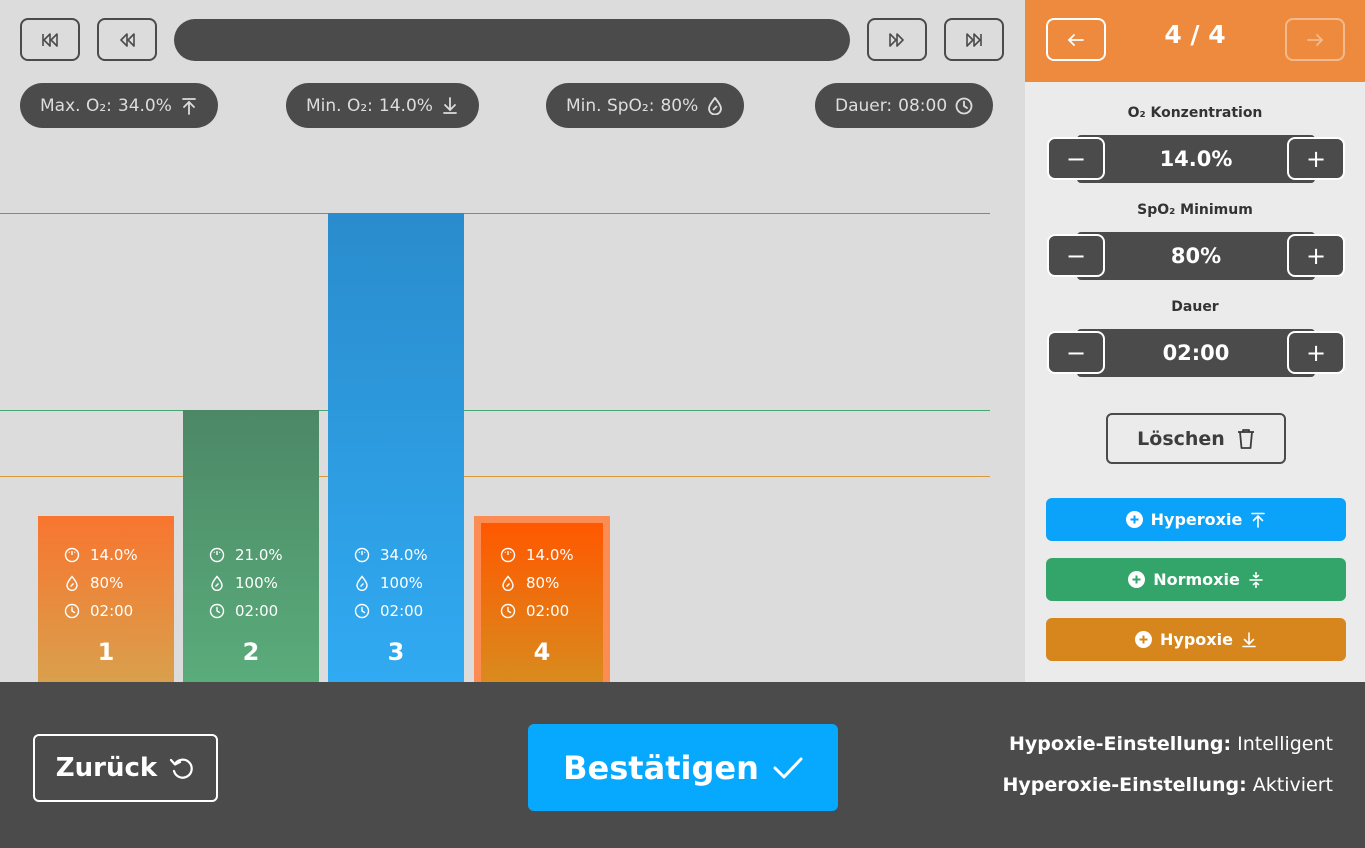 Image resolution: width=1365 pixels, height=848 pixels. I want to click on o2-increase-button: +, so click(1316, 158).